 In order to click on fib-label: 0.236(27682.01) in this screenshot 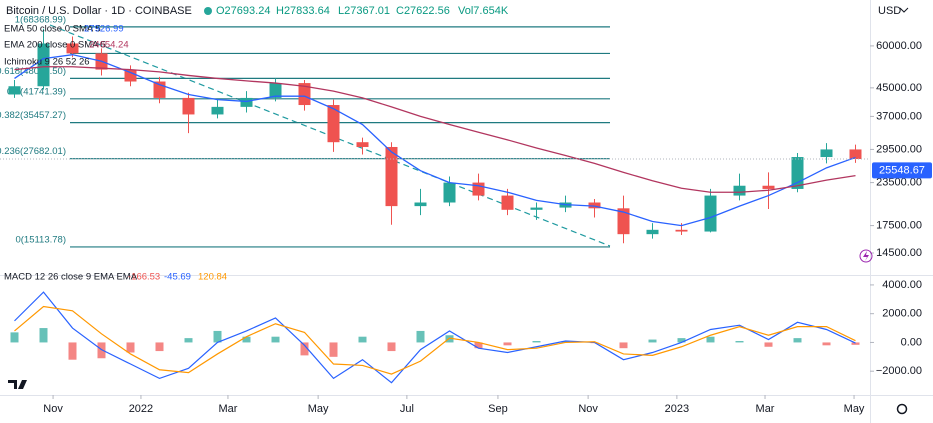, I will do `click(33, 151)`.